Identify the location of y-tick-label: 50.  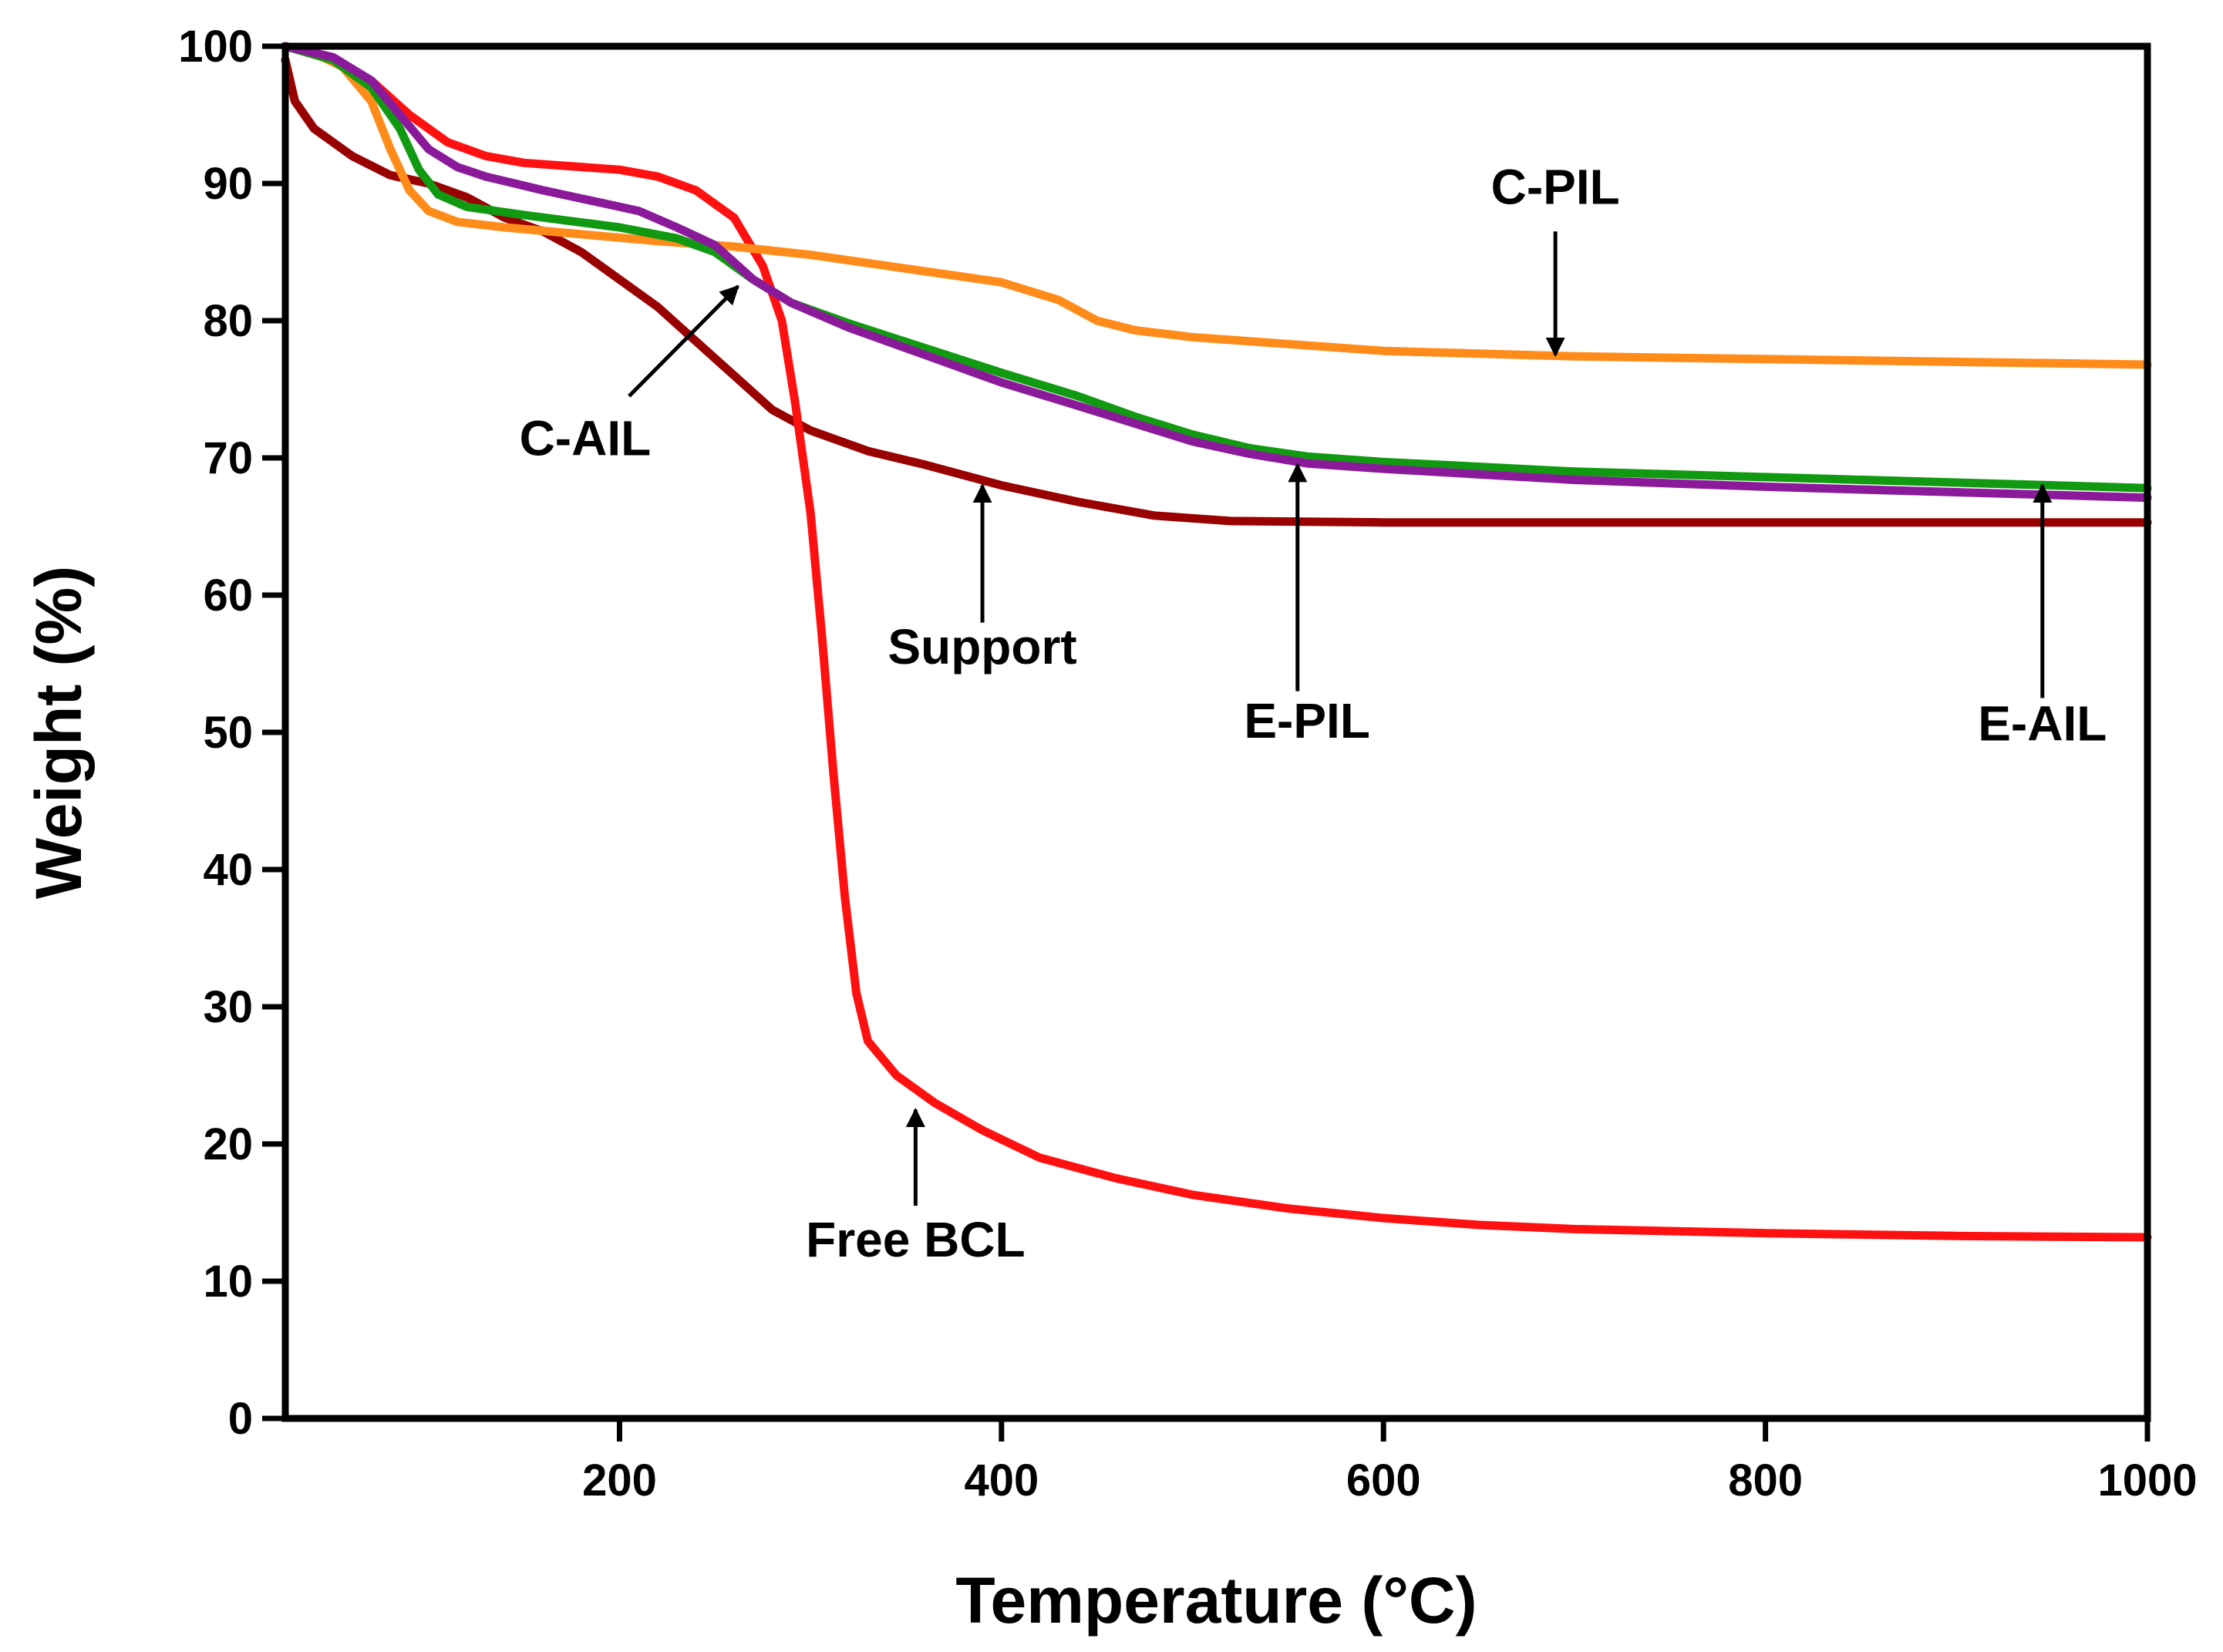
(228, 733).